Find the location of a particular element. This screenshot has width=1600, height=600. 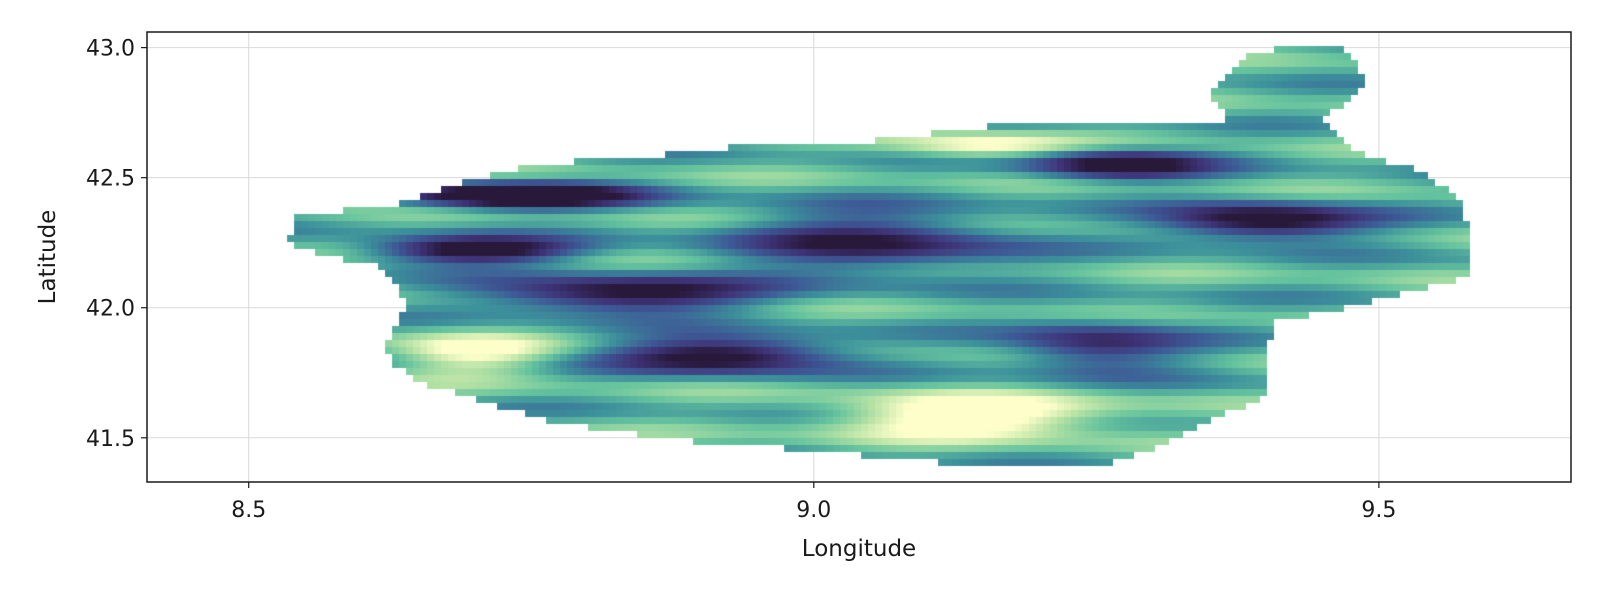

y-tick-label: 43.0 is located at coordinates (110, 49).